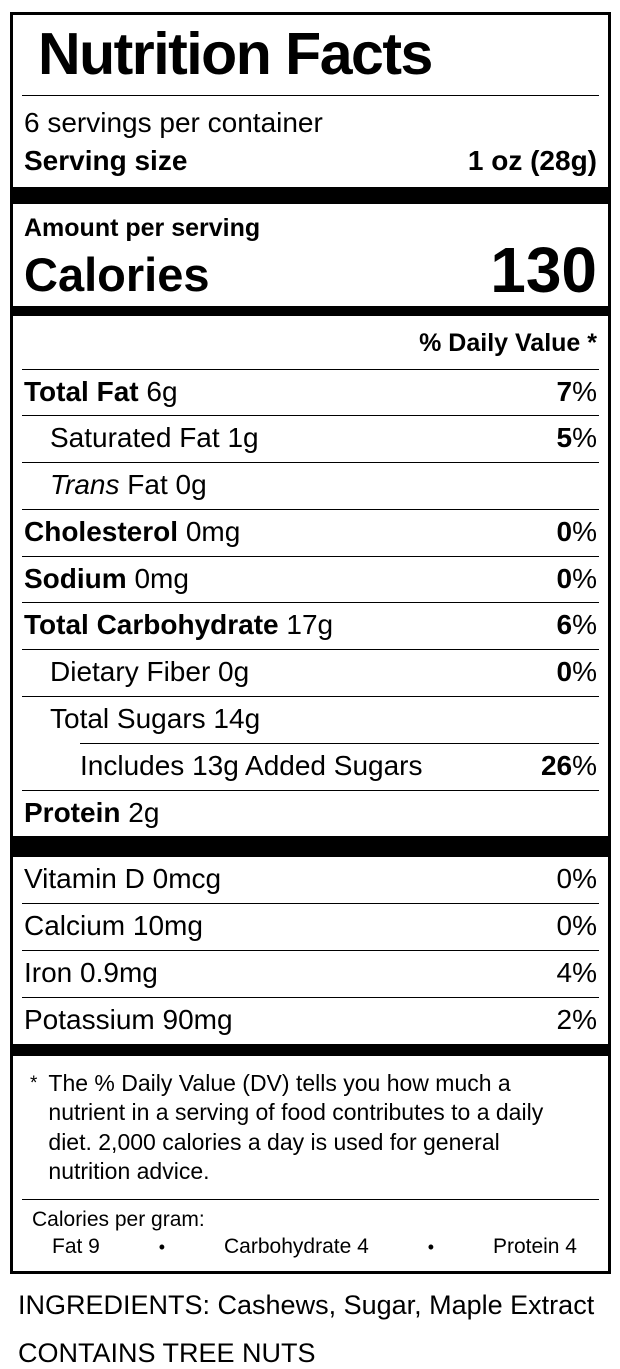  What do you see at coordinates (310, 881) in the screenshot?
I see `vitamin-row-vitamin-d: Vitamin D 0mcg 0%` at bounding box center [310, 881].